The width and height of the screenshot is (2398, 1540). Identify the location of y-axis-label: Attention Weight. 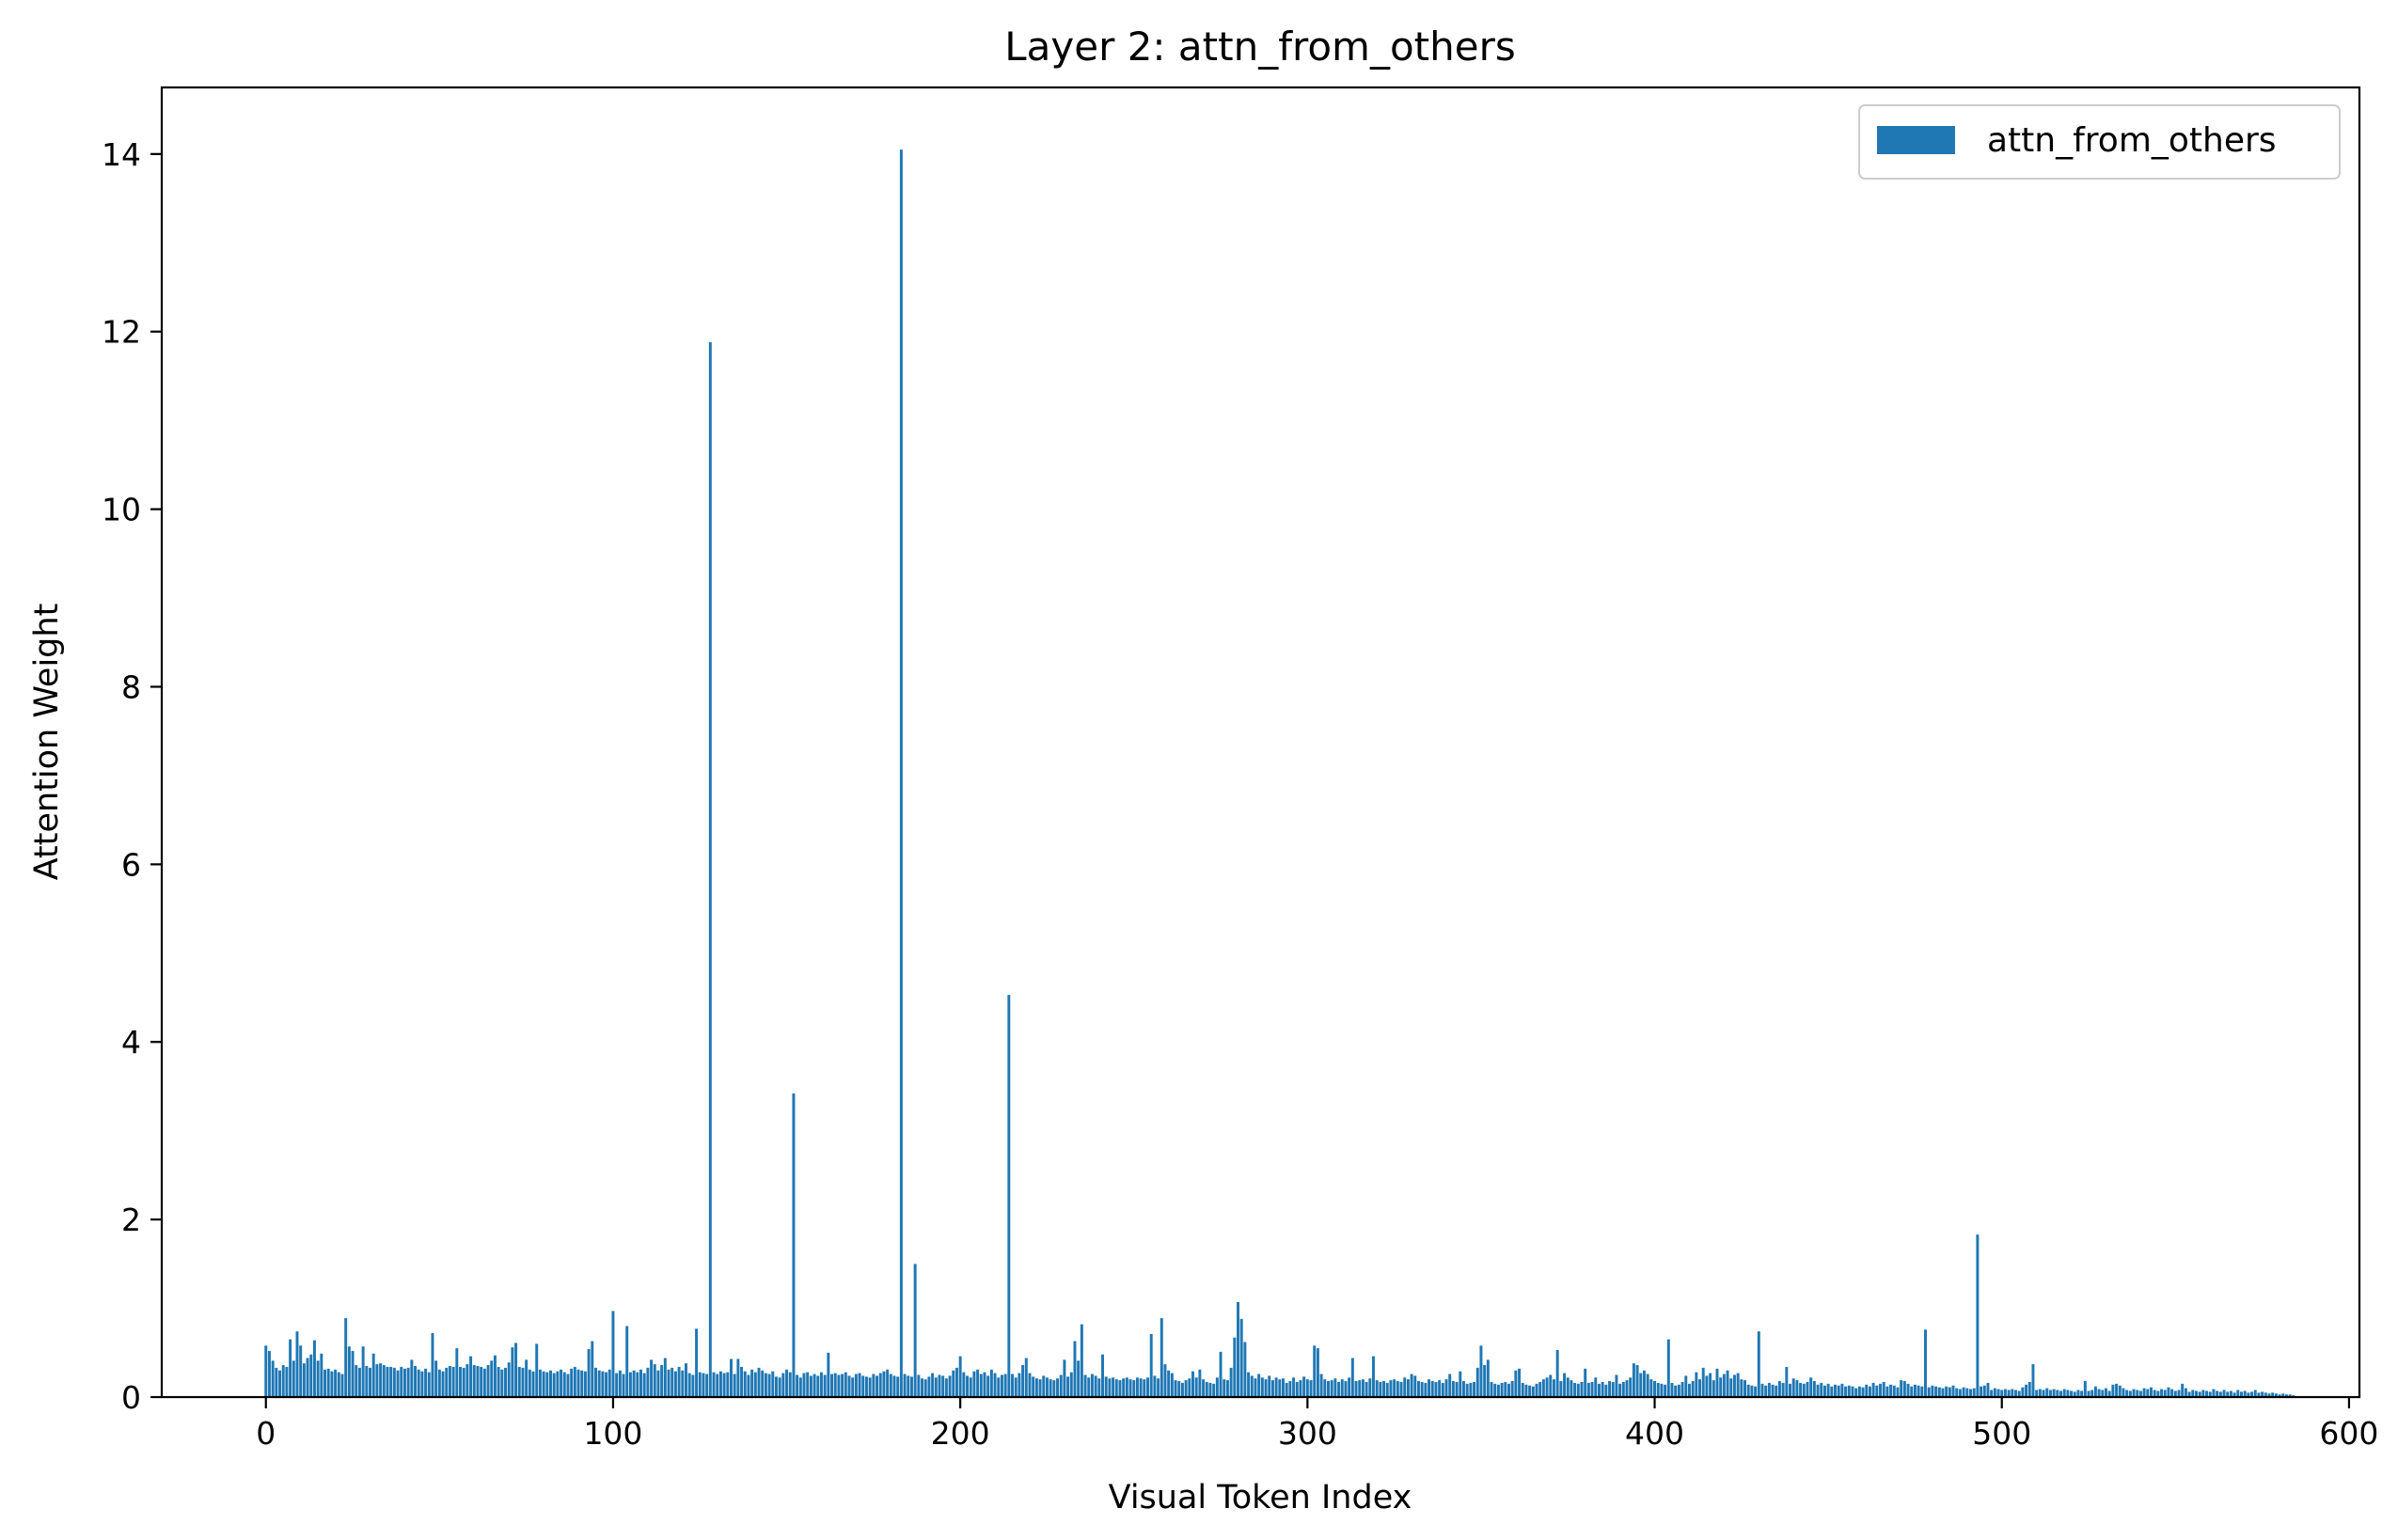
(47, 743).